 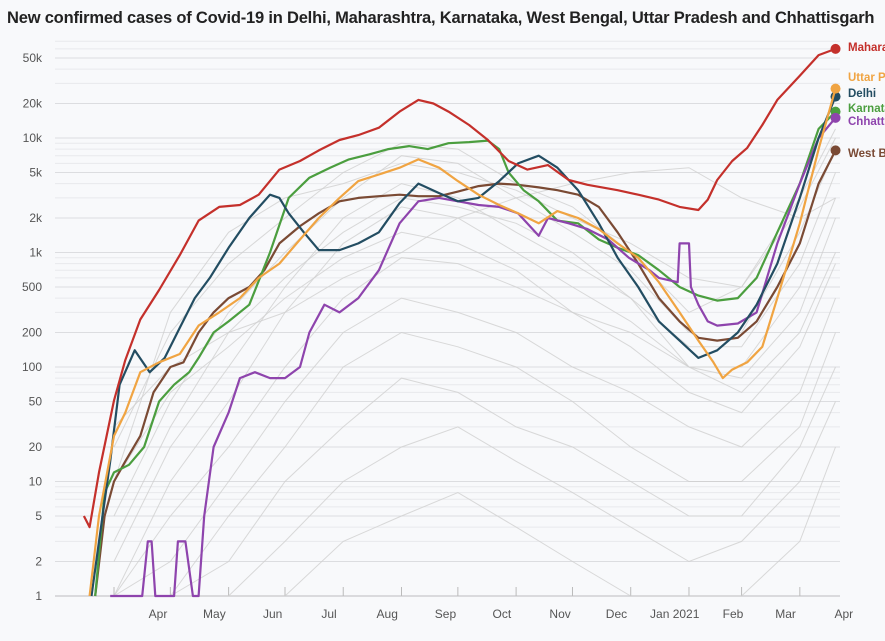 I want to click on series-label: Maharashtra, so click(x=866, y=48).